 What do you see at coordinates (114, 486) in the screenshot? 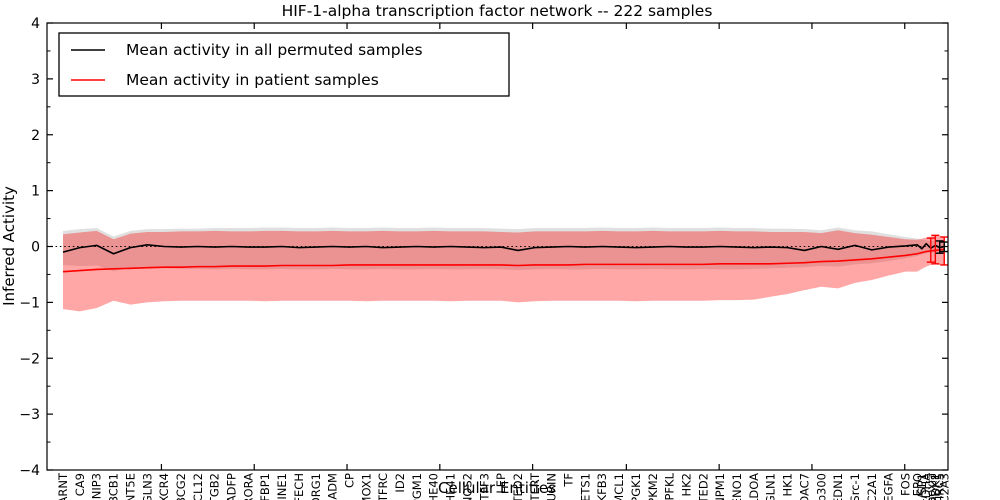
I see `entity-label: ABCB1` at bounding box center [114, 486].